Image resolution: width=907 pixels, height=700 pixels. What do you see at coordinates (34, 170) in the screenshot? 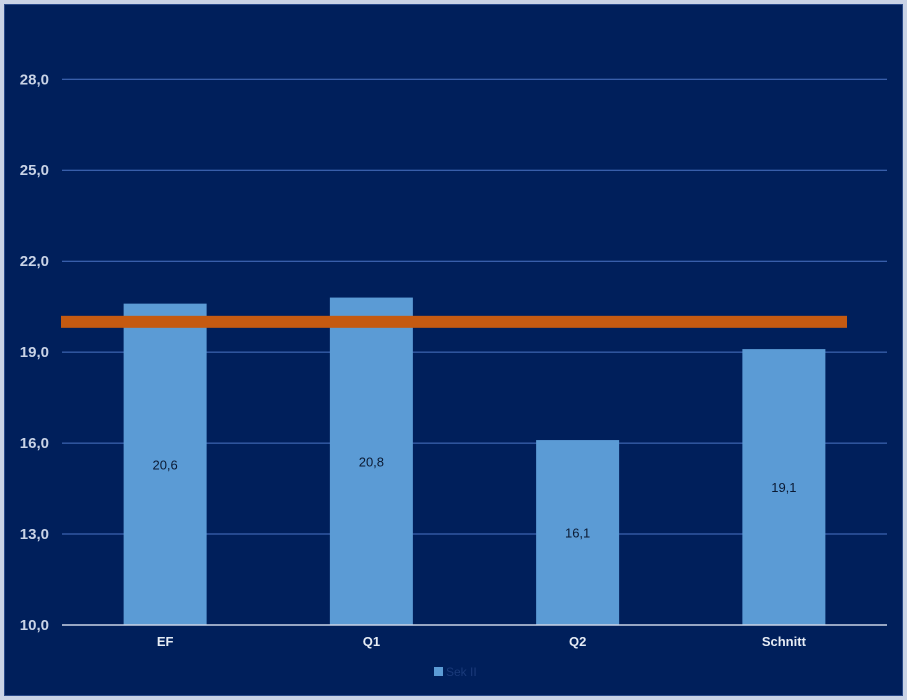
I see `y-tick-label: 25,0` at bounding box center [34, 170].